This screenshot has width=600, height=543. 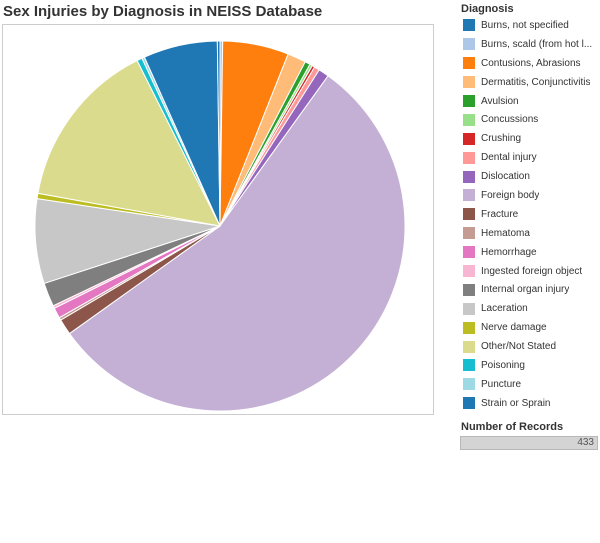 What do you see at coordinates (509, 158) in the screenshot?
I see `legend-label: Dental injury` at bounding box center [509, 158].